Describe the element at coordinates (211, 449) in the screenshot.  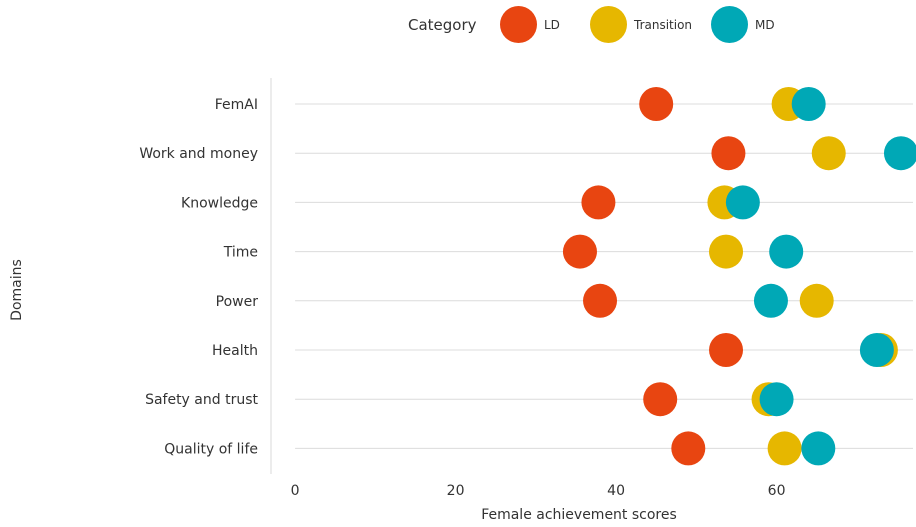
I see `y-tick-label-quality-of-life: Quality of life` at that location.